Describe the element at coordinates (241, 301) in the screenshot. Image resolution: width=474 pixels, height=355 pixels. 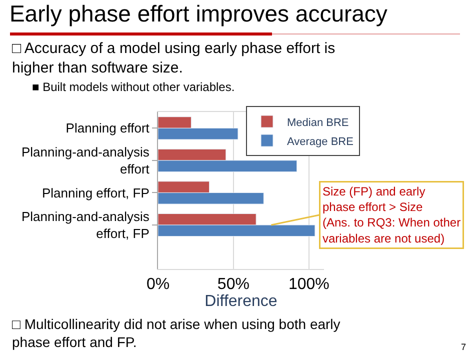
I see `x-axis-title: Difference` at that location.